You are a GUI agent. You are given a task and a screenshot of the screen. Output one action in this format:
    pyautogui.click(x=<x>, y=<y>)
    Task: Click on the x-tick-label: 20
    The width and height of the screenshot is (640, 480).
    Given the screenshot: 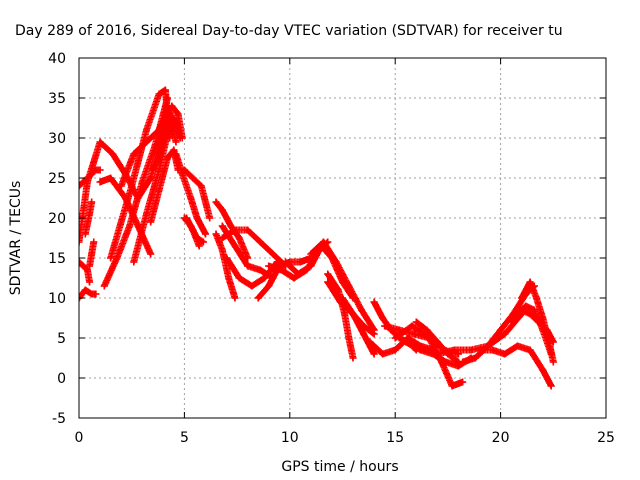 What is the action you would take?
    pyautogui.click(x=501, y=438)
    